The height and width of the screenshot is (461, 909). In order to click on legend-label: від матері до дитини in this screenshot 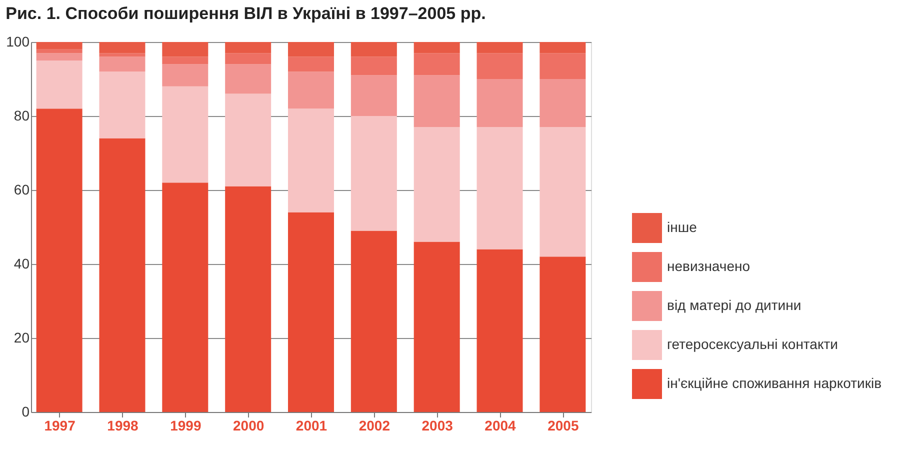, I will do `click(734, 305)`.